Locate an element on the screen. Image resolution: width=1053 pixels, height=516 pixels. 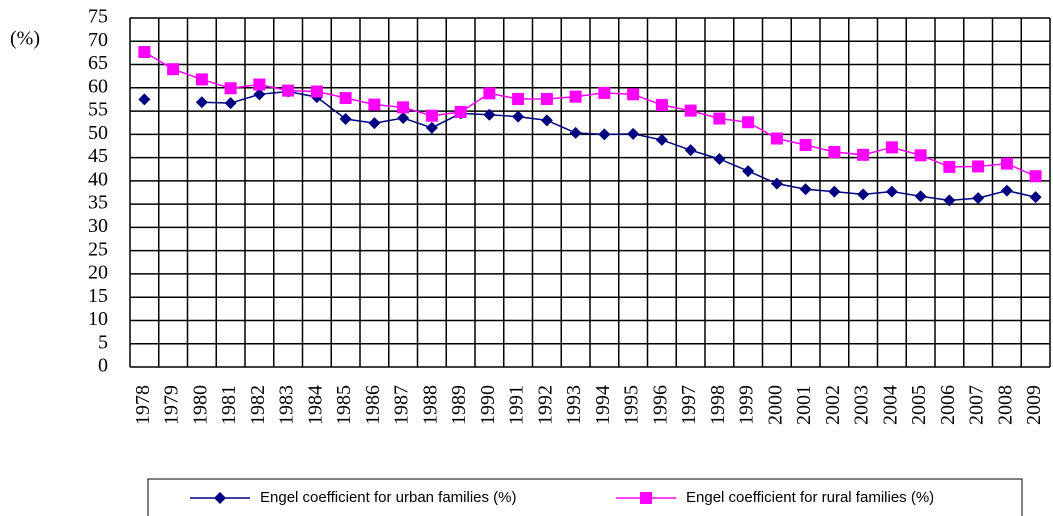
x-tick-label: 1996 is located at coordinates (660, 405).